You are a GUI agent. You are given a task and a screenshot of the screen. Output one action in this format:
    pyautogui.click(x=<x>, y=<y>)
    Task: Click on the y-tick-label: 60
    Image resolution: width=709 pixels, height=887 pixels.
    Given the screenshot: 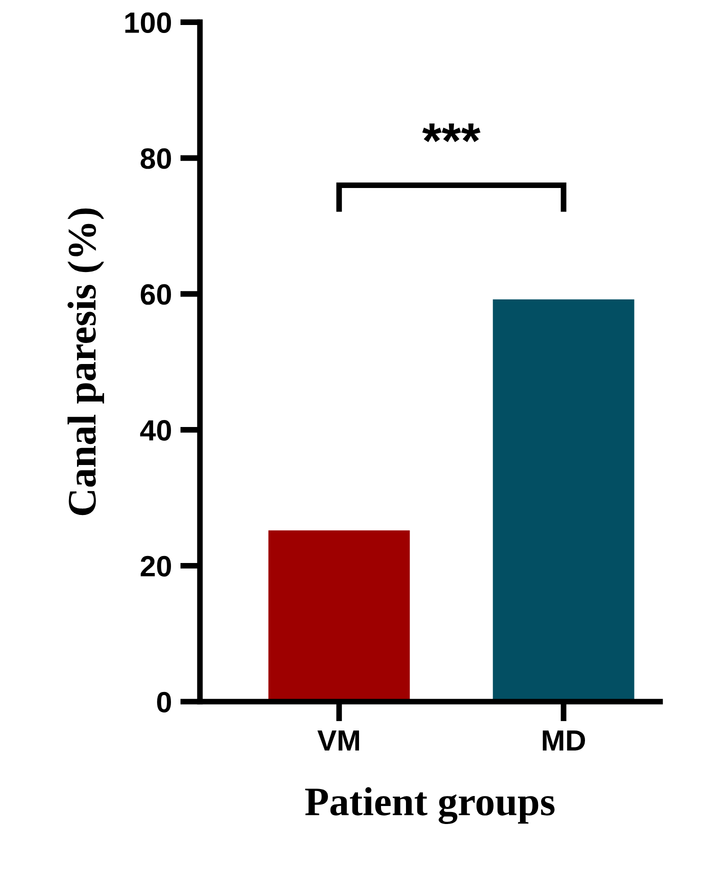 What is the action you would take?
    pyautogui.click(x=155, y=294)
    